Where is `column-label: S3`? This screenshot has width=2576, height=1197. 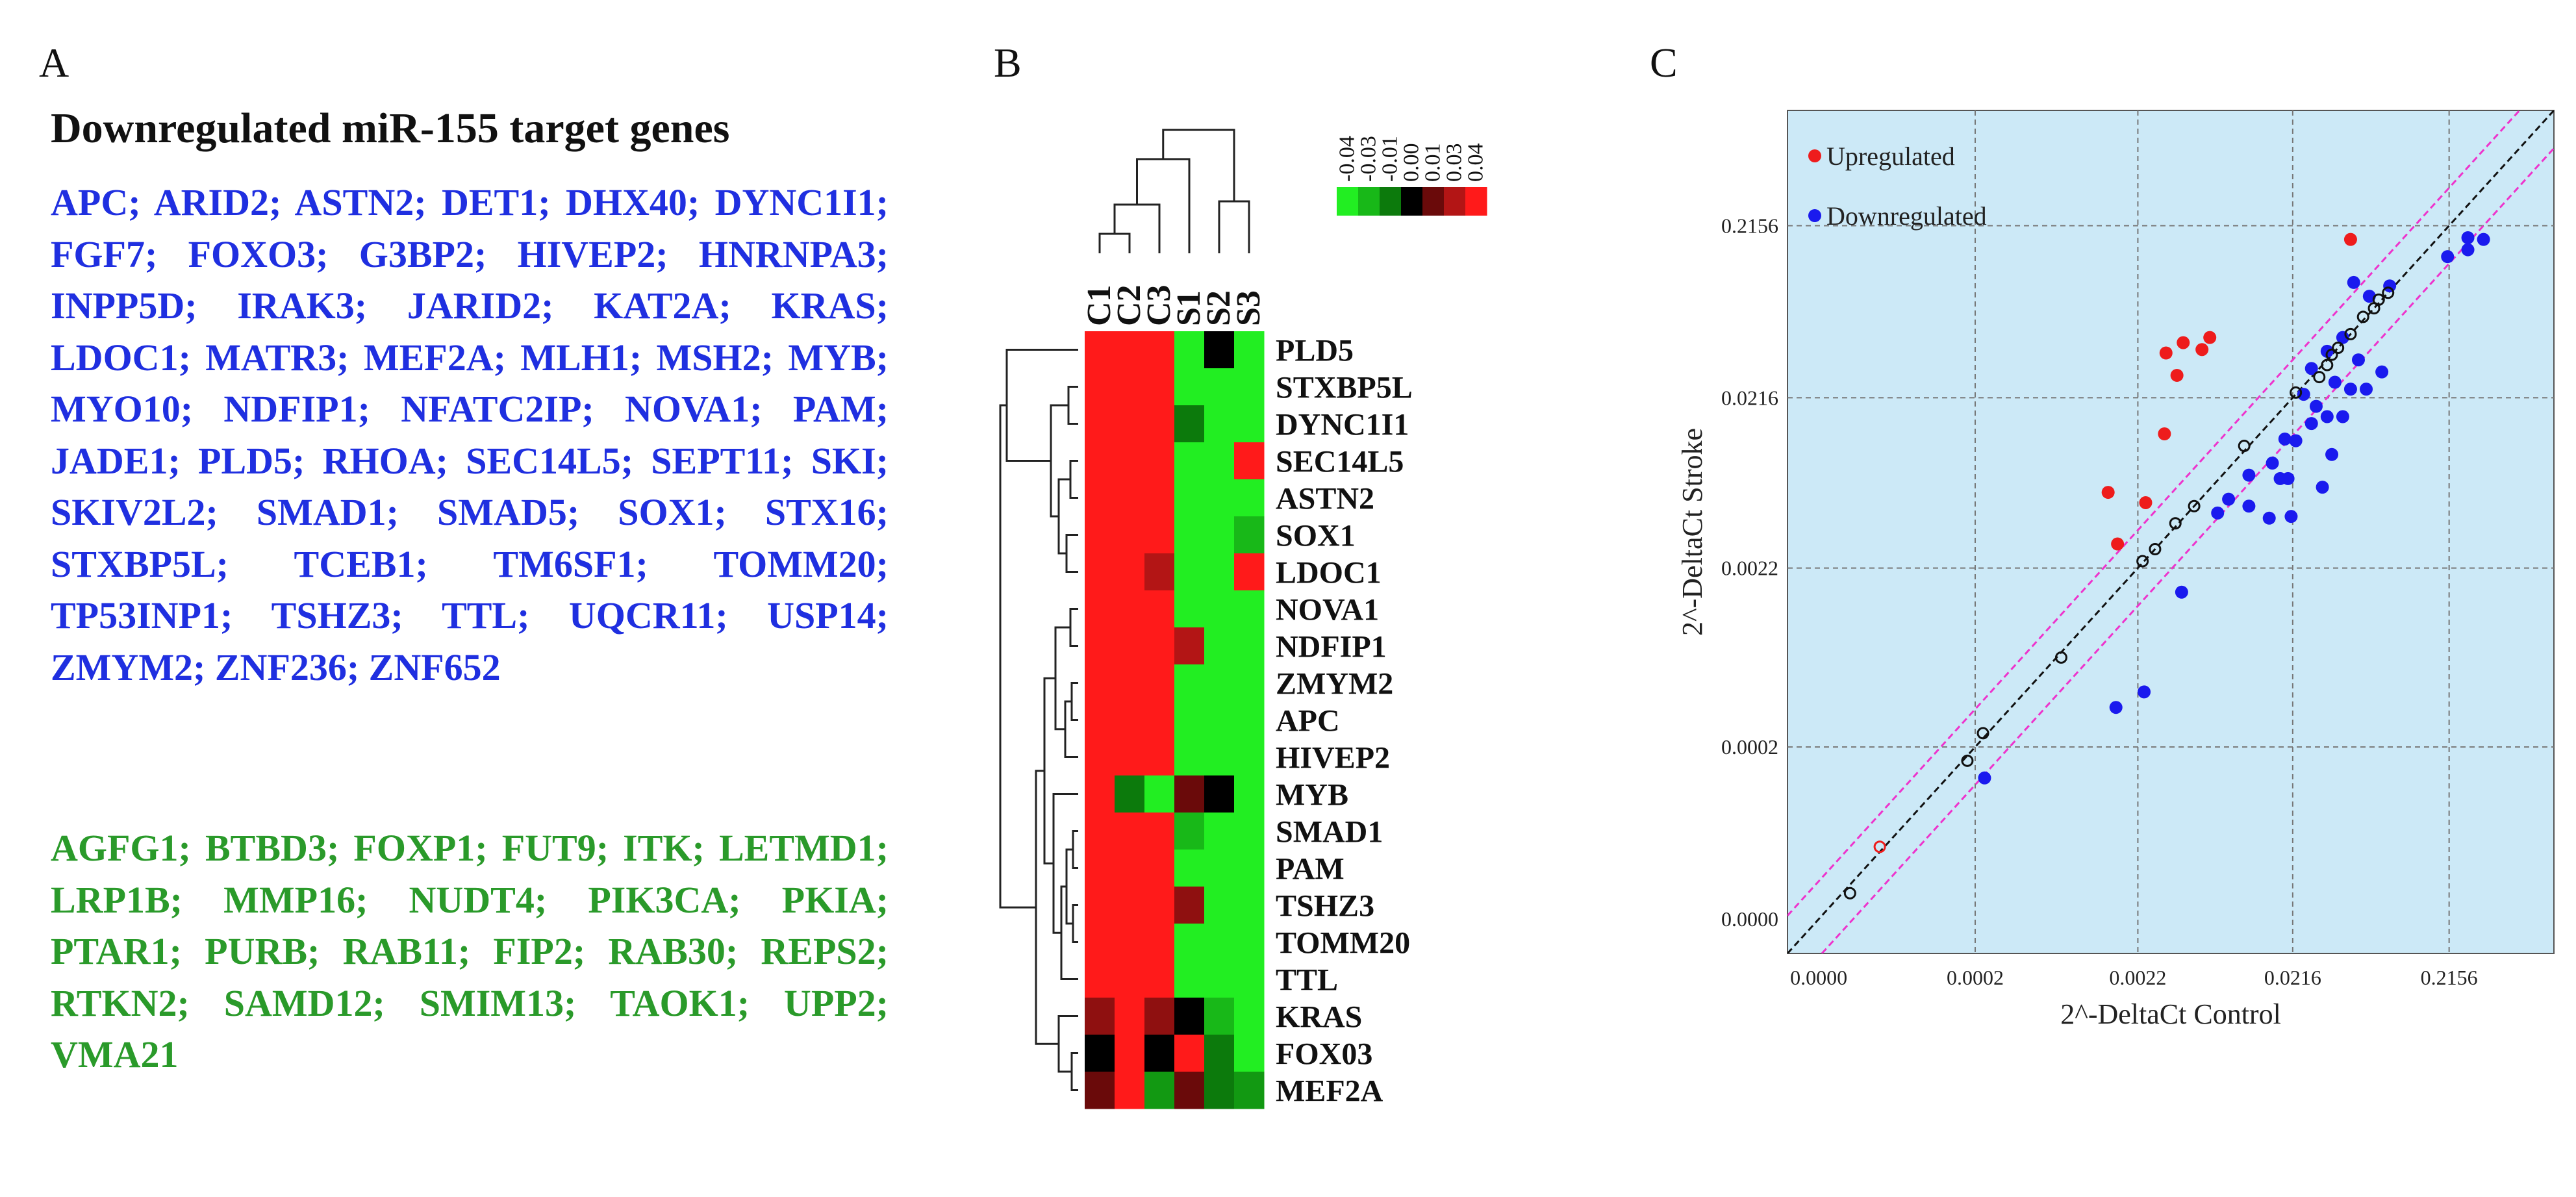 column-label: S3 is located at coordinates (1248, 308).